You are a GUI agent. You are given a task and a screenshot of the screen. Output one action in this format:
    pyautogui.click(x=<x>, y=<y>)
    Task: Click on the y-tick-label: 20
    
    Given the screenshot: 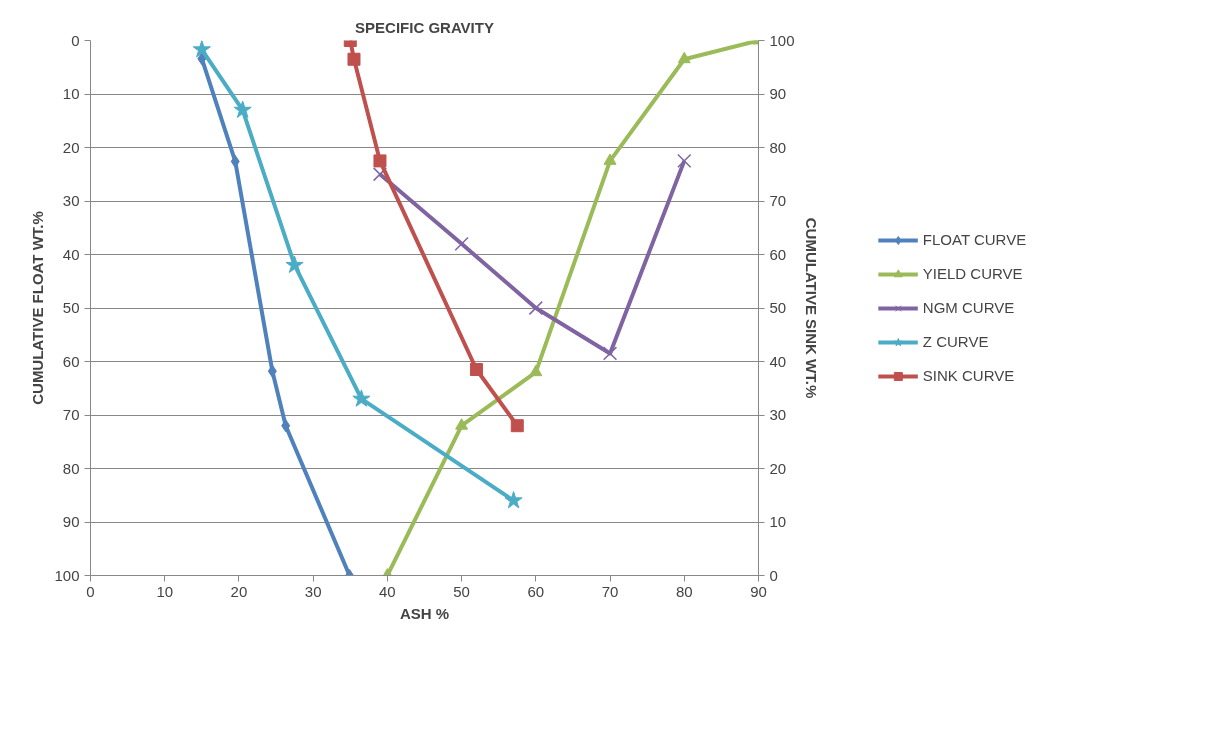 What is the action you would take?
    pyautogui.click(x=71, y=147)
    